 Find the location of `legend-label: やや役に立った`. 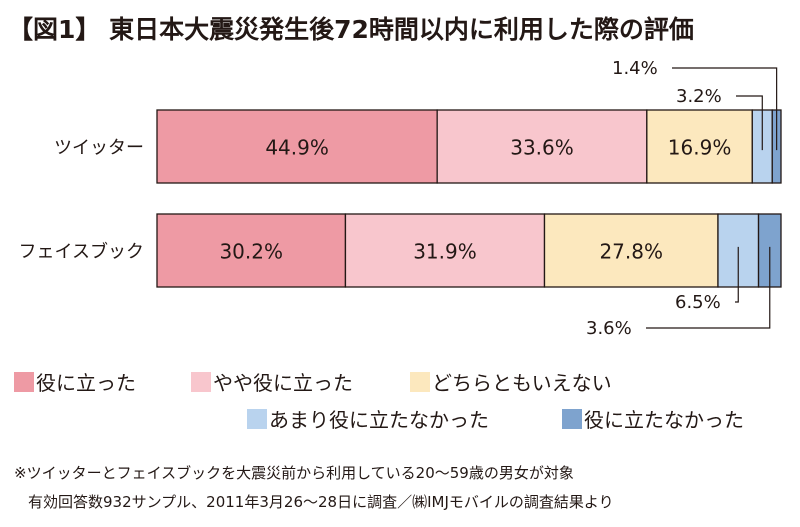

legend-label: やや役に立った is located at coordinates (283, 383).